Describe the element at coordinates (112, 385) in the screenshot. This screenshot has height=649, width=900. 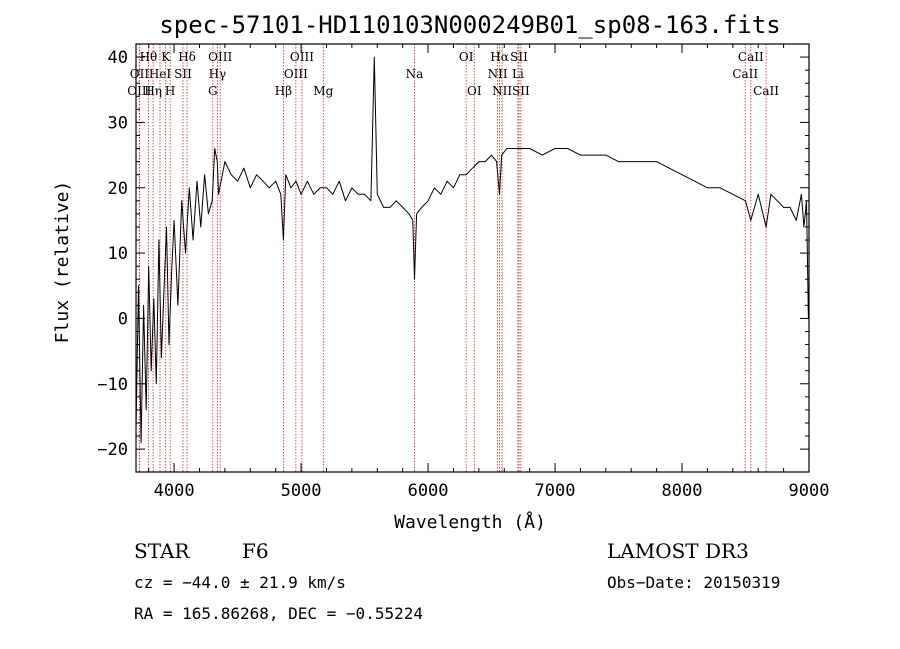
I see `y-tick-label-1: −10` at that location.